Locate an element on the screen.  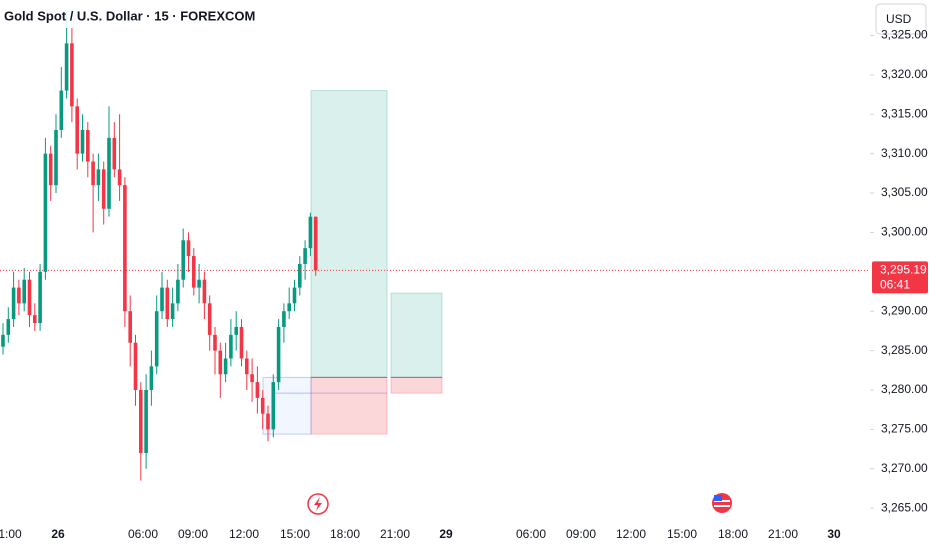
y-tick-label: 3,280.00 is located at coordinates (904, 389).